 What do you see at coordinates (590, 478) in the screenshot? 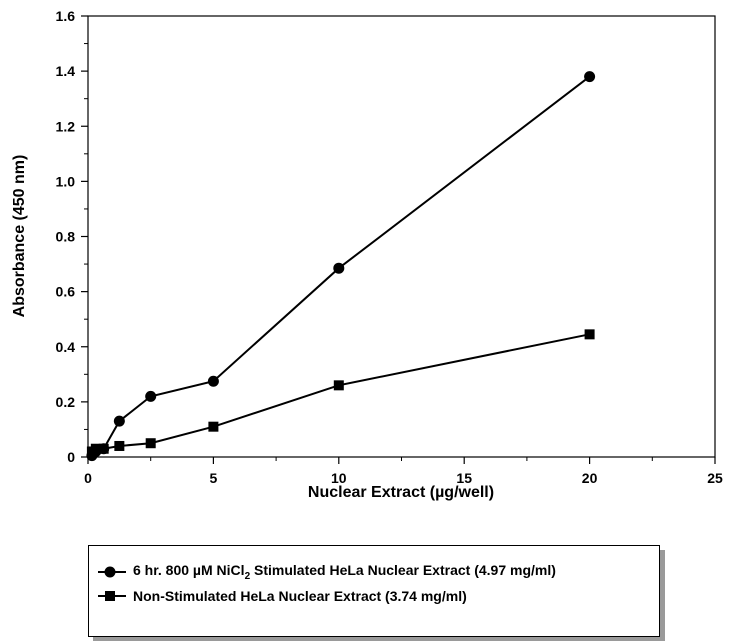
I see `x-tick-label: 20` at bounding box center [590, 478].